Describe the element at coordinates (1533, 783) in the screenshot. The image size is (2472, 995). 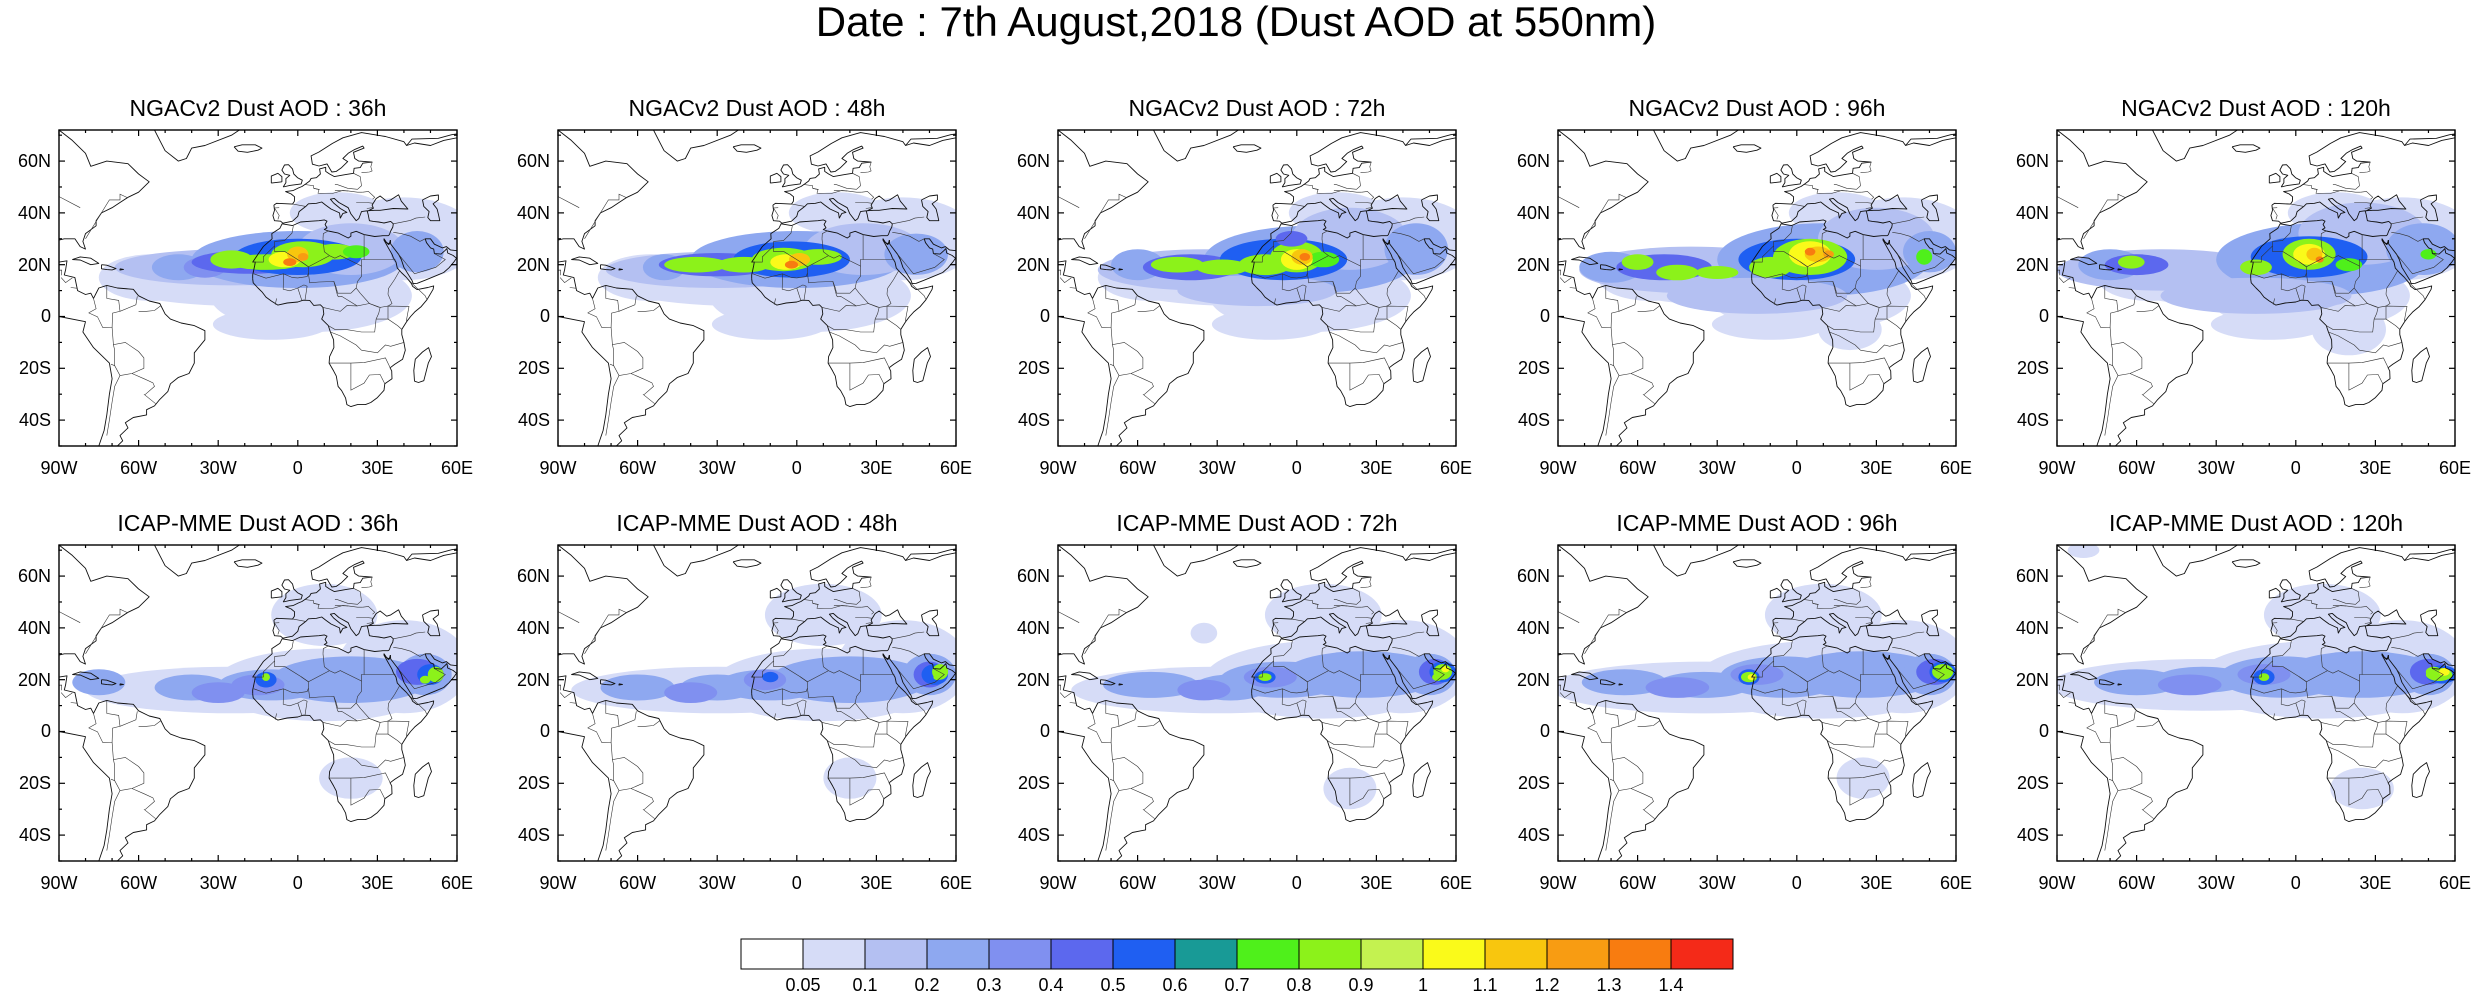
I see `latitude-label: 20S` at that location.